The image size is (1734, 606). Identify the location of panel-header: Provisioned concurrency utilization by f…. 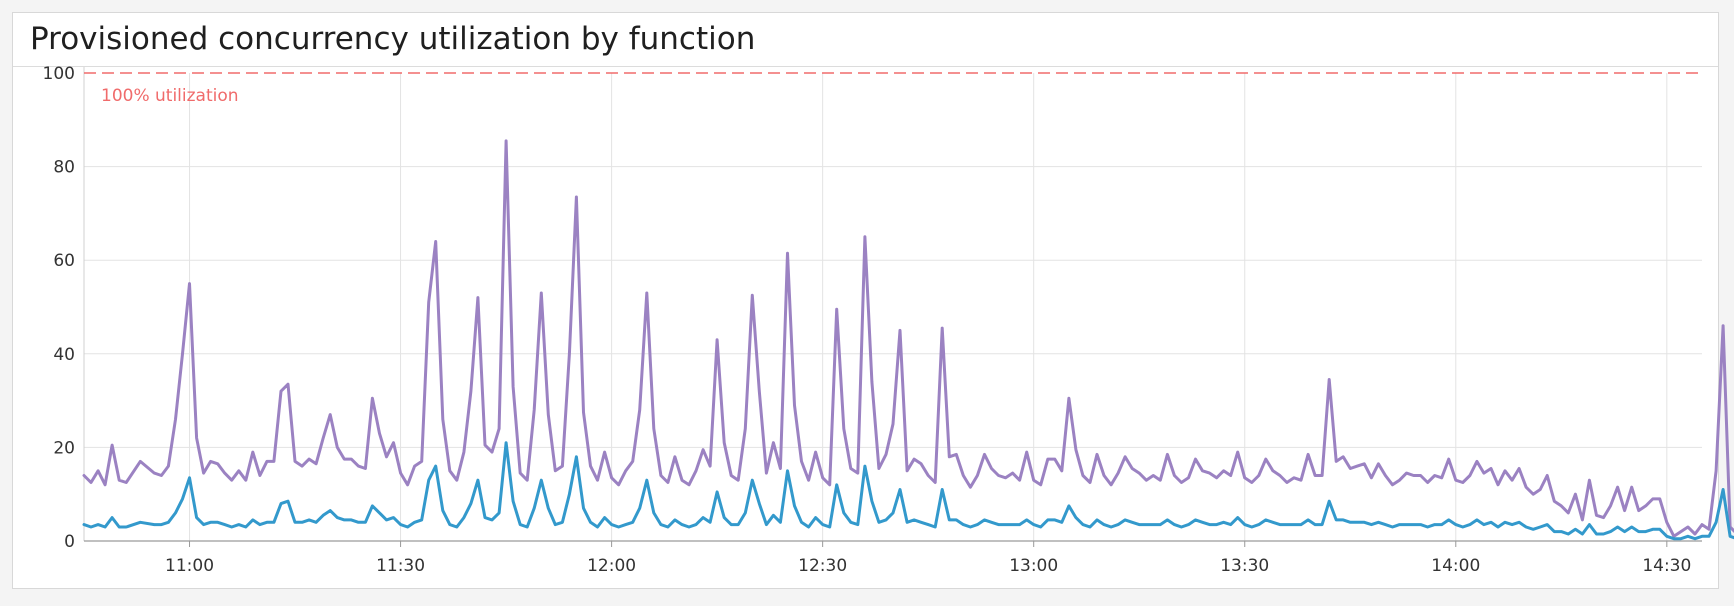
(865, 40).